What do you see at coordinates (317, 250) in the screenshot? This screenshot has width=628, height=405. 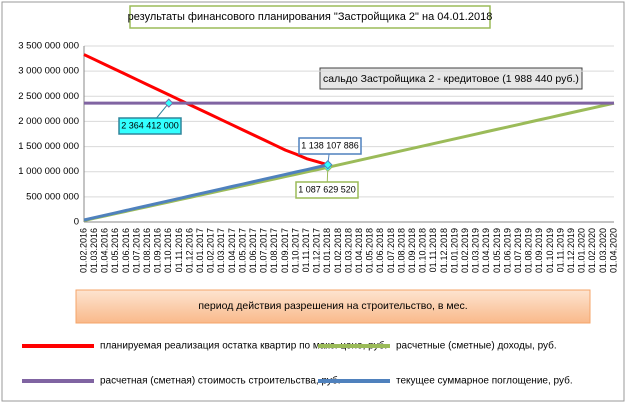 I see `x-tick-label: 01.12.2017` at bounding box center [317, 250].